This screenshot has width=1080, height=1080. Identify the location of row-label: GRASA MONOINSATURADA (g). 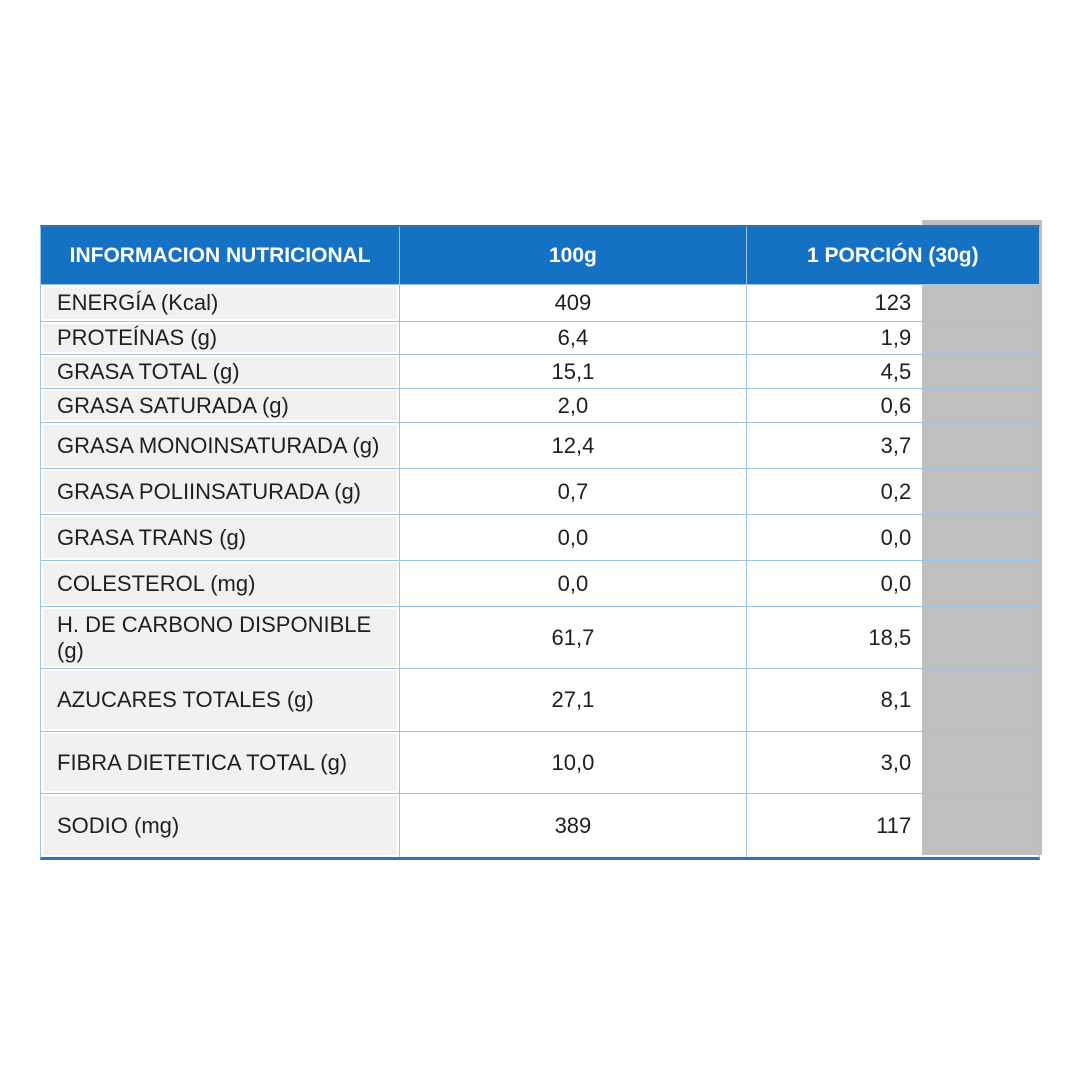
(220, 445).